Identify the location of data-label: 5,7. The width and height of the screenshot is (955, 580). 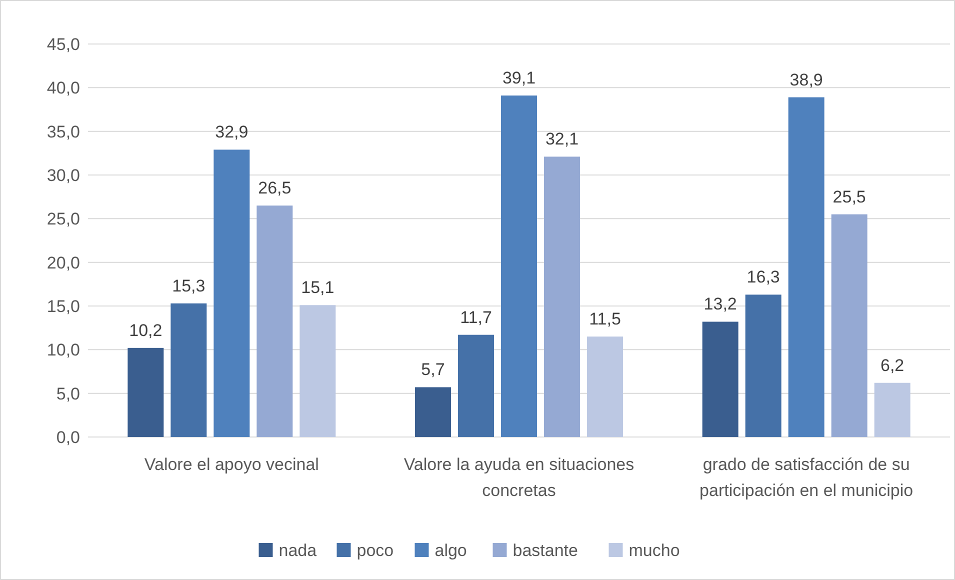
(433, 370).